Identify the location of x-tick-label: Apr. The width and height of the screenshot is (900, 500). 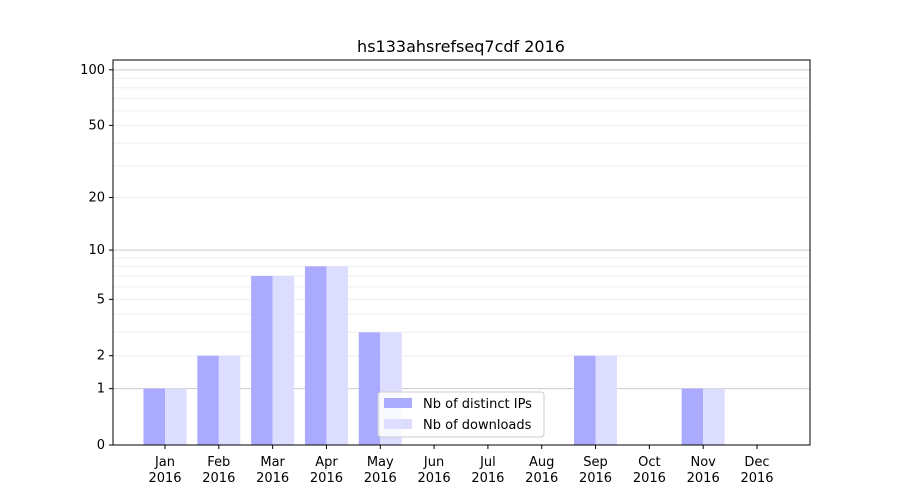
(326, 462).